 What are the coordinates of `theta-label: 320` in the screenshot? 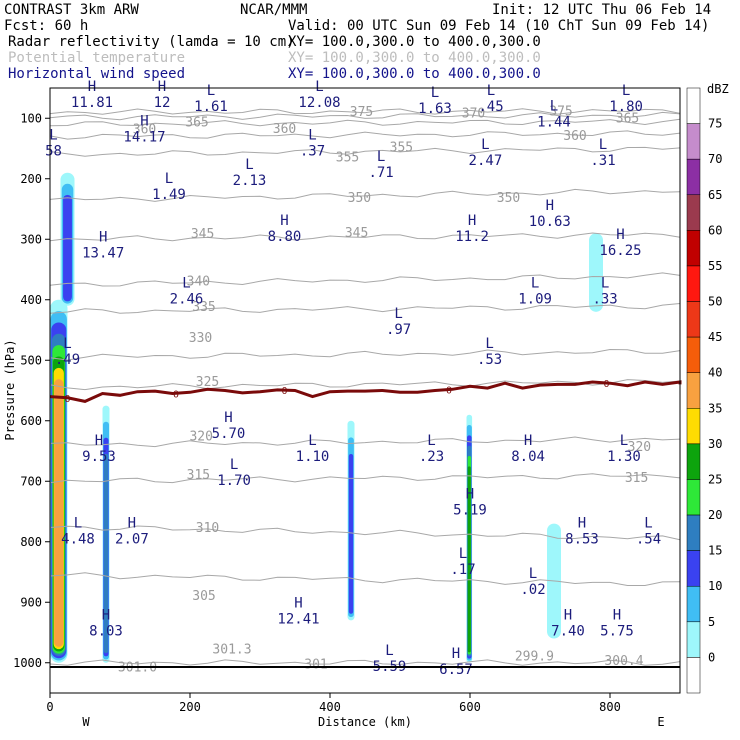 It's located at (639, 447).